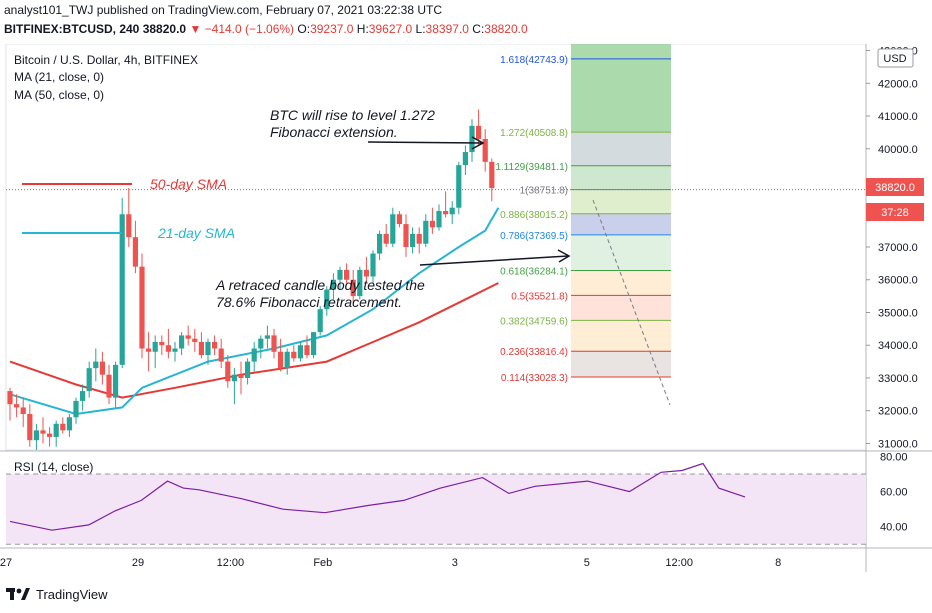  What do you see at coordinates (320, 285) in the screenshot?
I see `note-retracement-line1: A retraced candle body tested the` at bounding box center [320, 285].